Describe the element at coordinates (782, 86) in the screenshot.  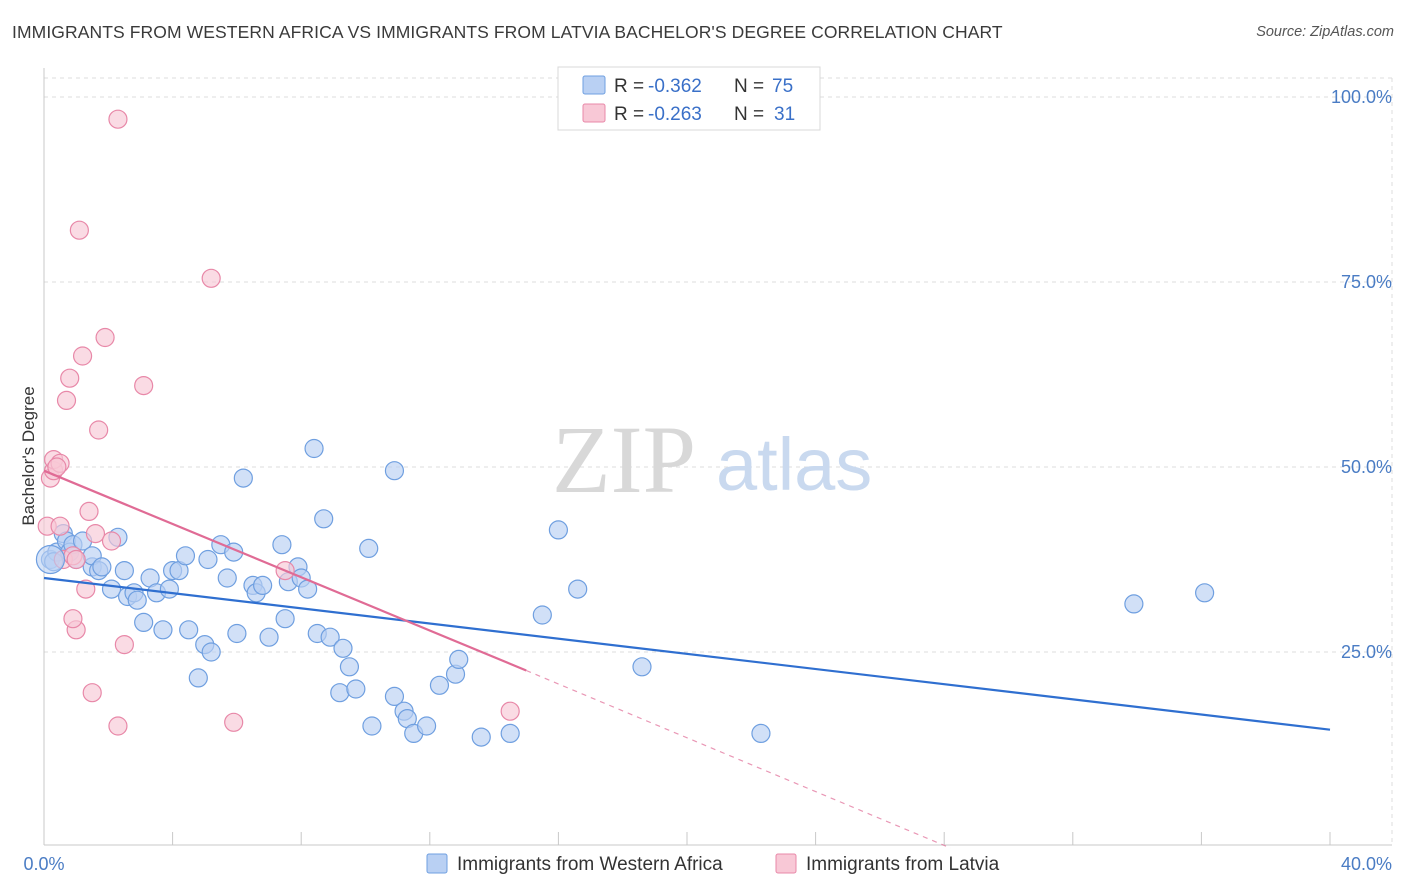
I see `legend-n-value-1: 75` at that location.